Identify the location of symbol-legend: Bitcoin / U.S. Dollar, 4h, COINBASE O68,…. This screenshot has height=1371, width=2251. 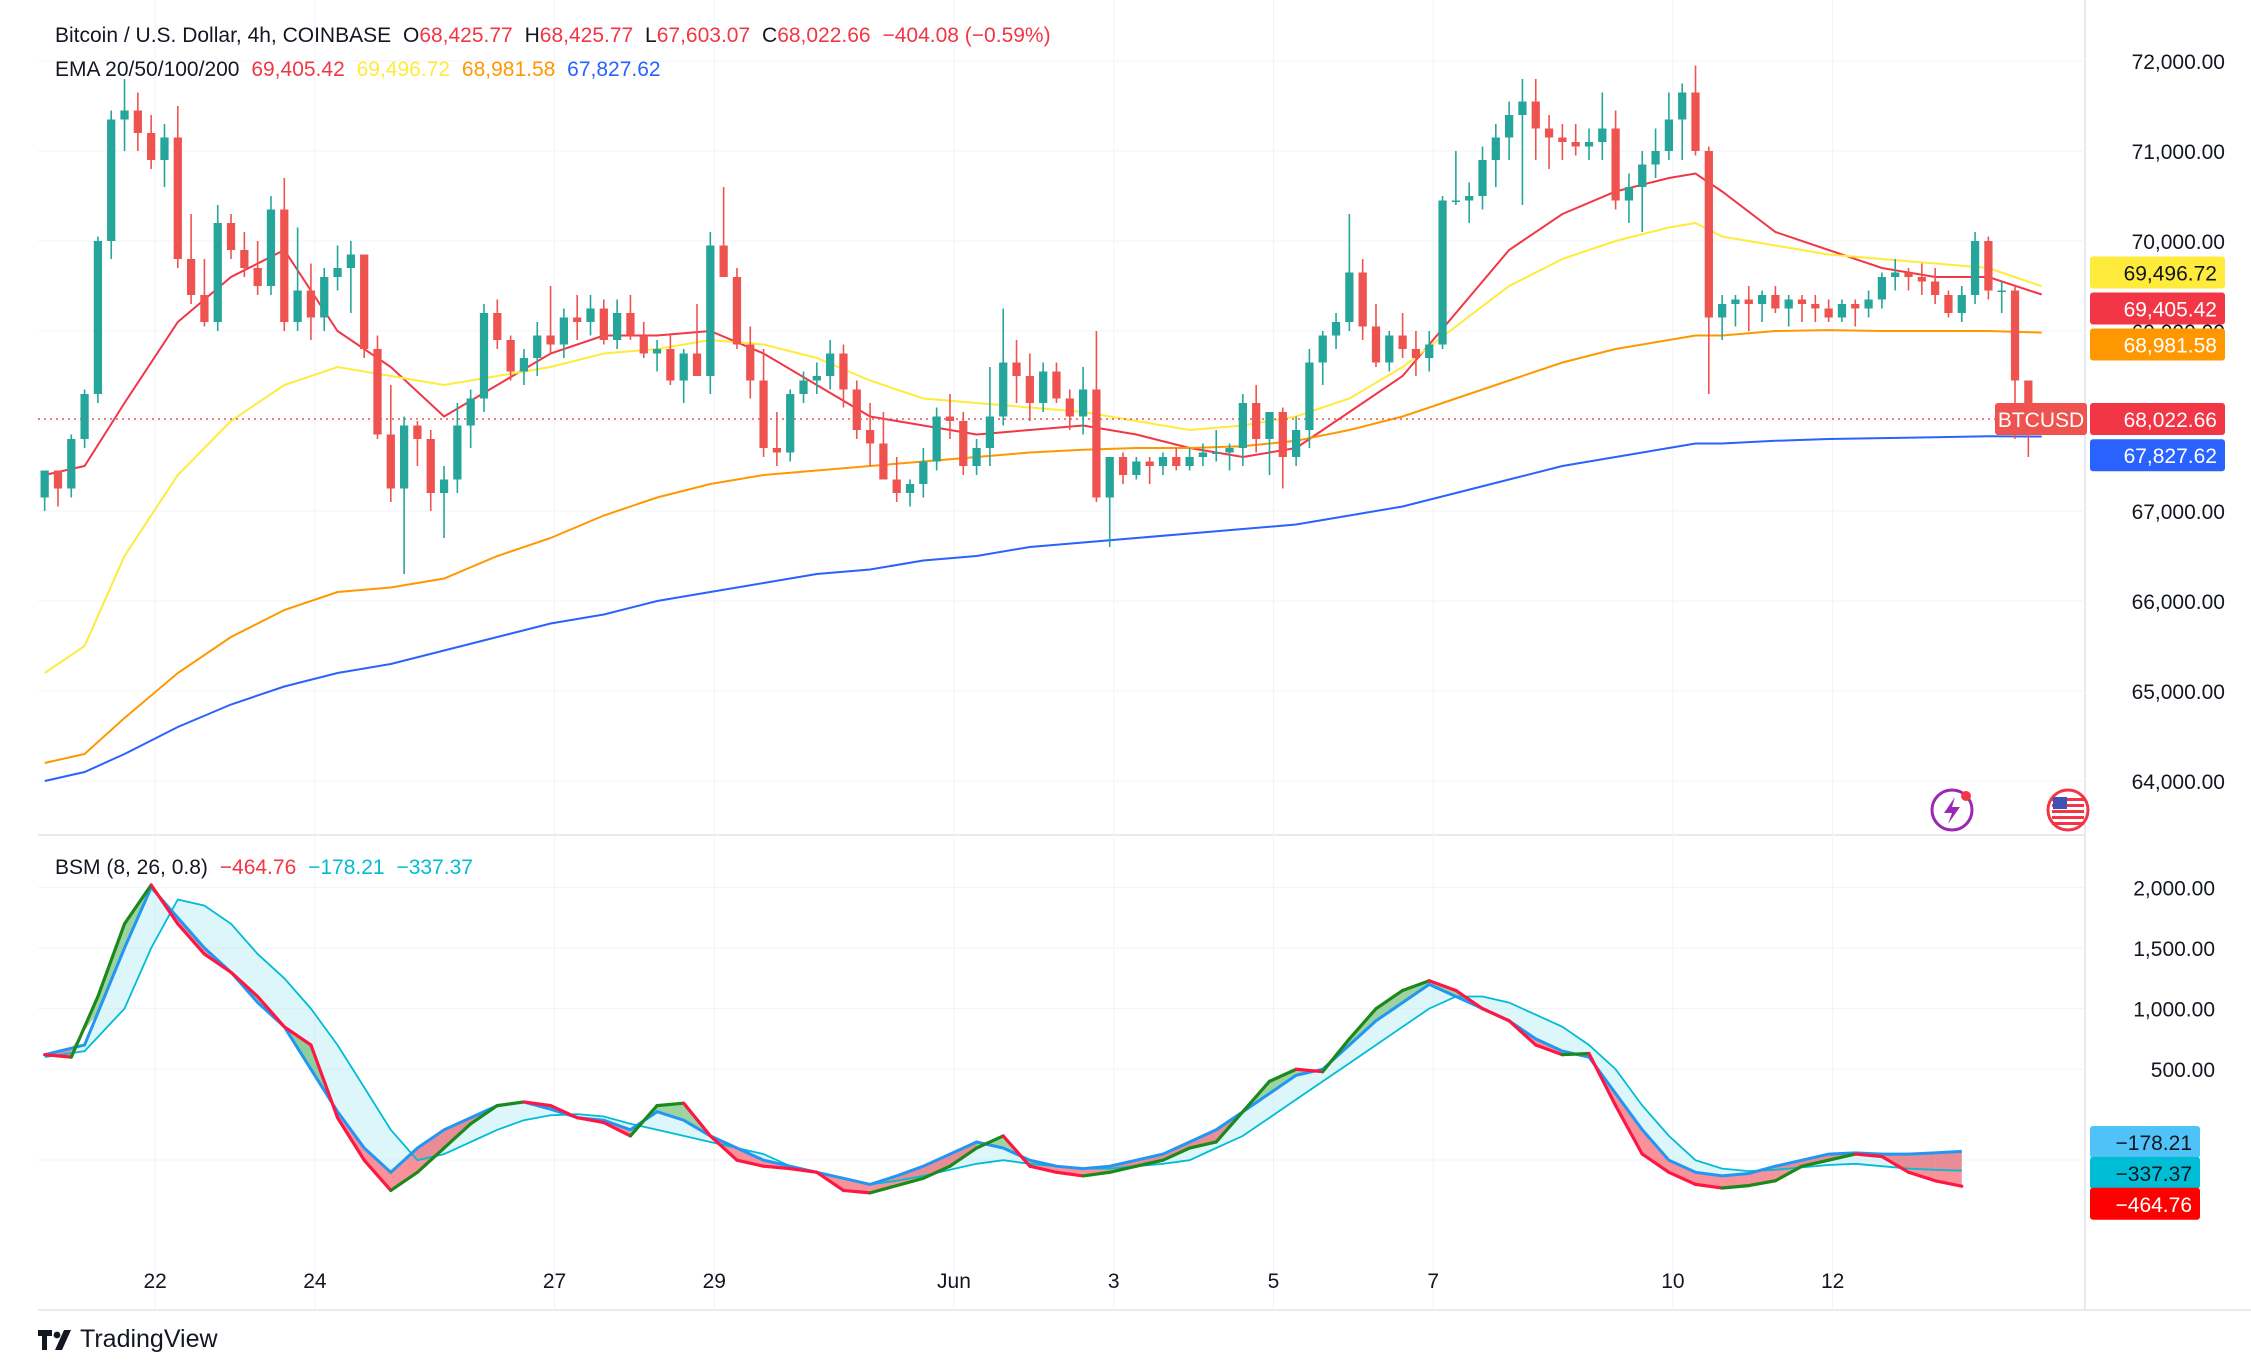
(556, 36).